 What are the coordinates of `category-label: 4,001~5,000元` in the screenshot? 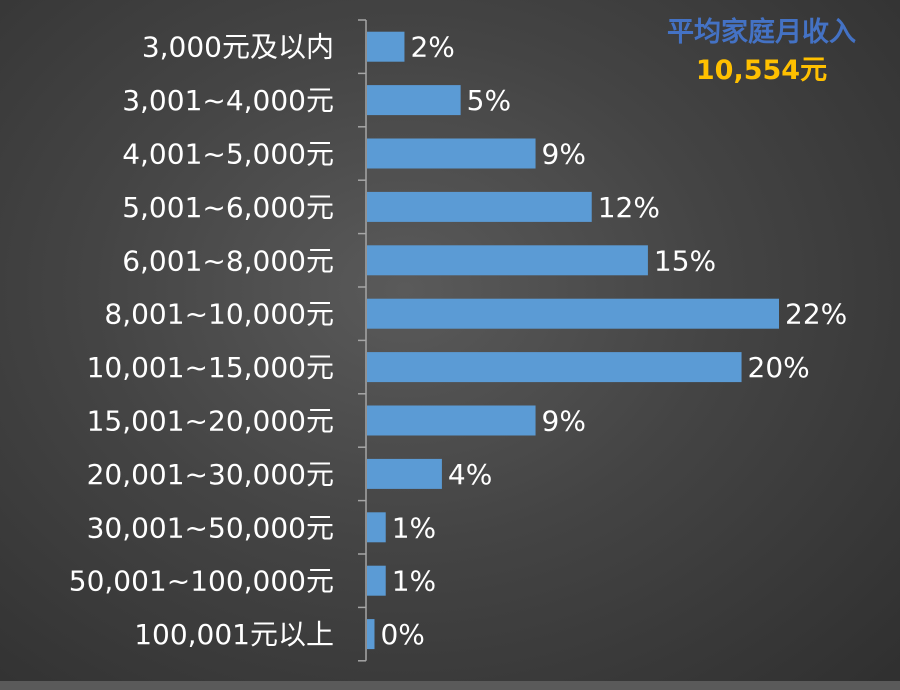 It's located at (228, 154).